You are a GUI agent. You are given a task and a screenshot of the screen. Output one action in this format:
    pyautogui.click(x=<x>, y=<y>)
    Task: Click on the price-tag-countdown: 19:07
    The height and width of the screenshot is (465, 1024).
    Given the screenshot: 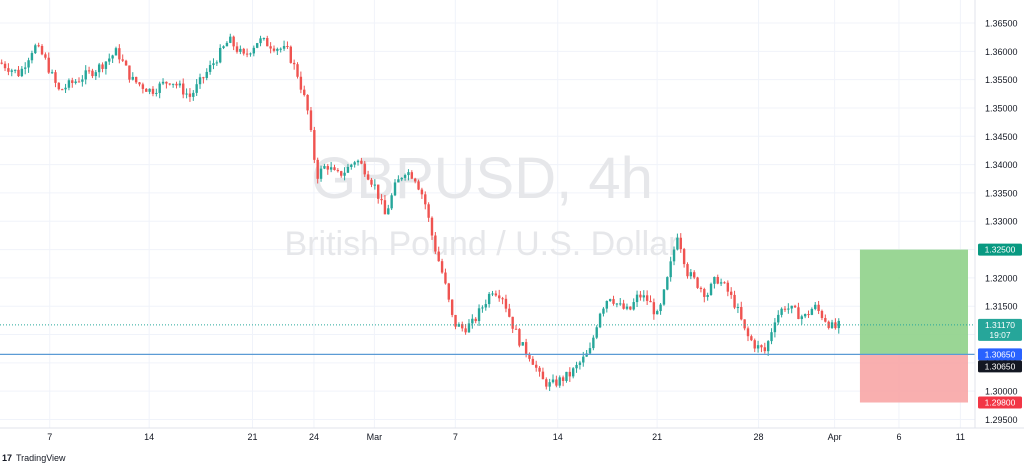 What is the action you would take?
    pyautogui.click(x=1000, y=335)
    